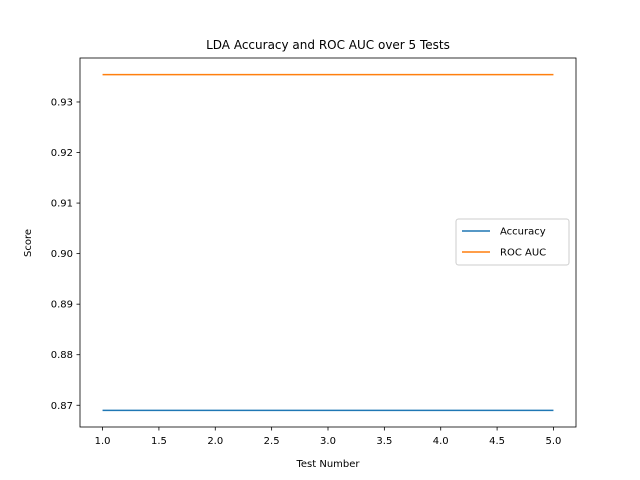 This screenshot has height=480, width=640. What do you see at coordinates (159, 441) in the screenshot?
I see `x-tick-label: 1.5` at bounding box center [159, 441].